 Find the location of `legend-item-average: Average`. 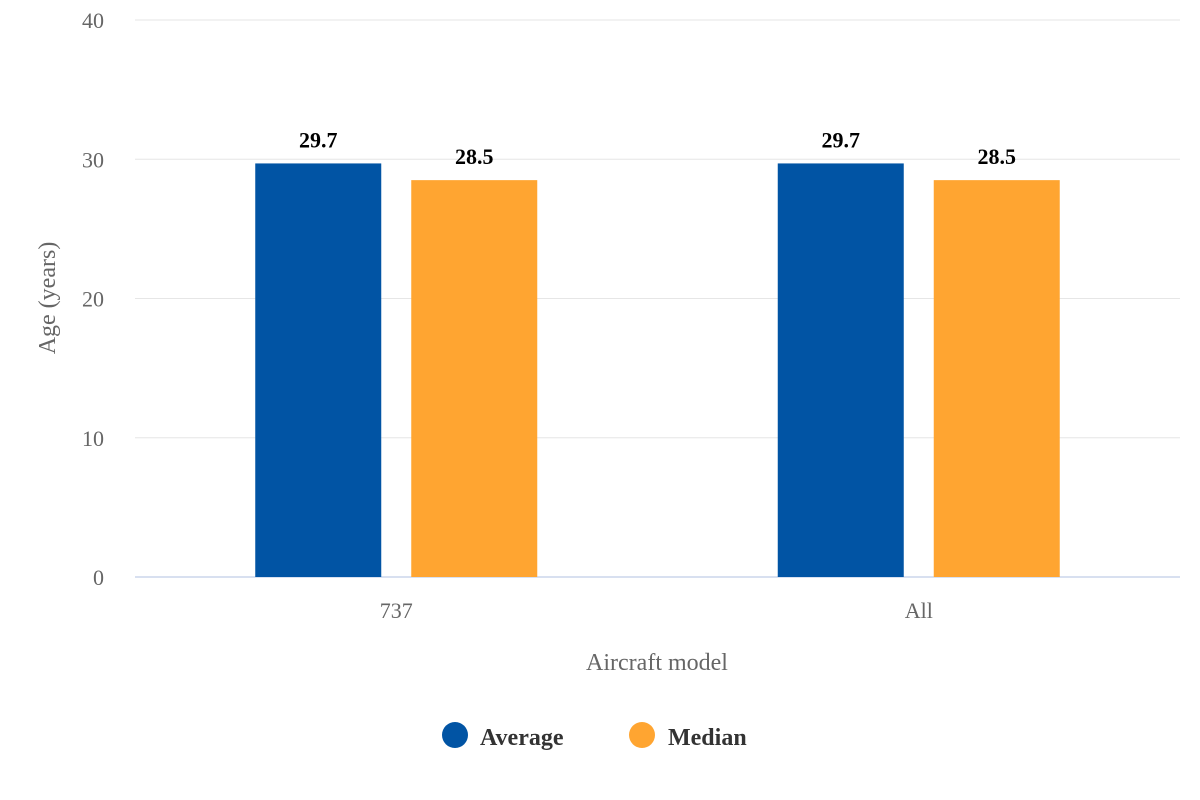

legend-item-average: Average is located at coordinates (503, 736).